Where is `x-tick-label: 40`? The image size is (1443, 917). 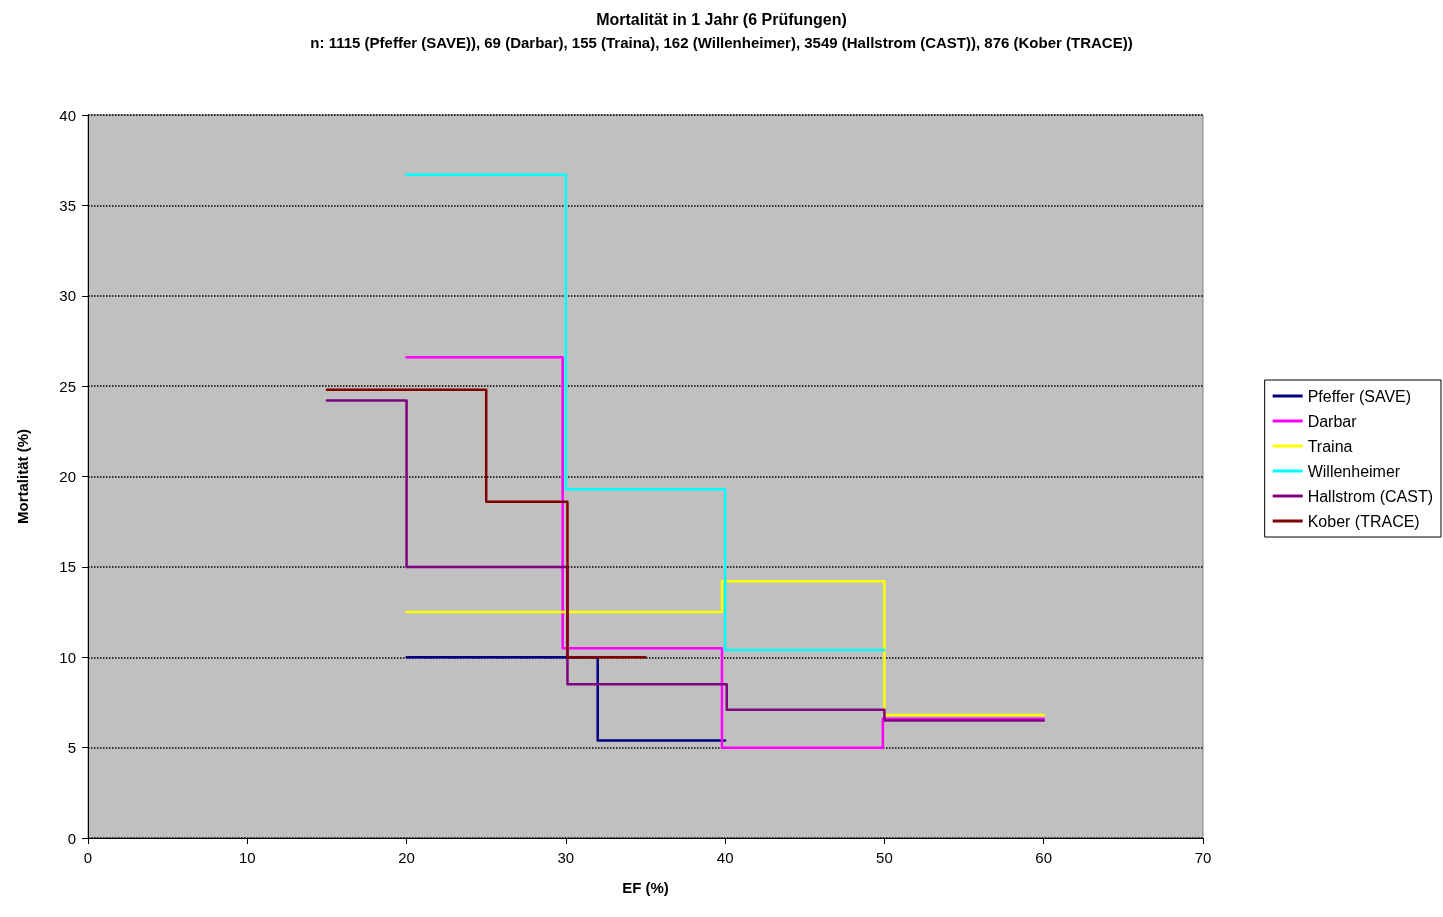 x-tick-label: 40 is located at coordinates (725, 857).